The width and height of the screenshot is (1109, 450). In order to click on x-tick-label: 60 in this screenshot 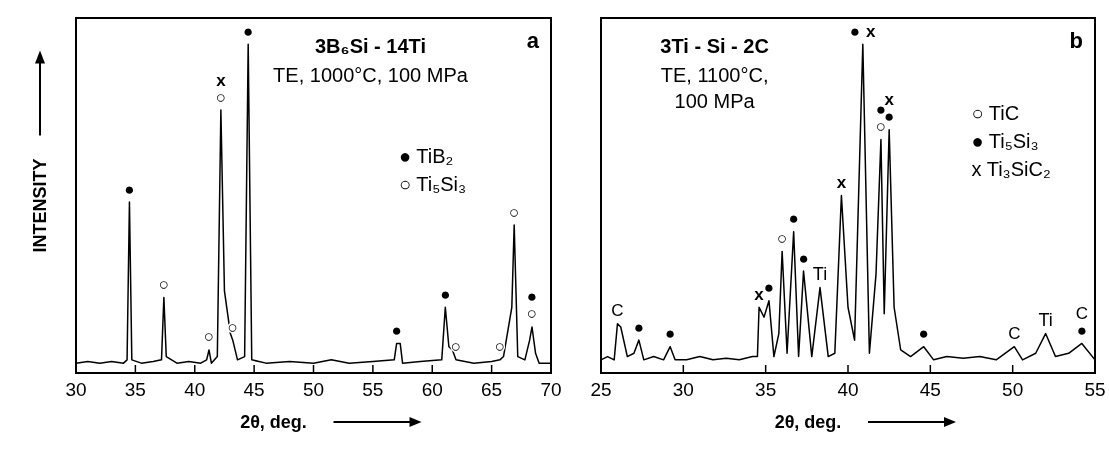, I will do `click(432, 389)`.